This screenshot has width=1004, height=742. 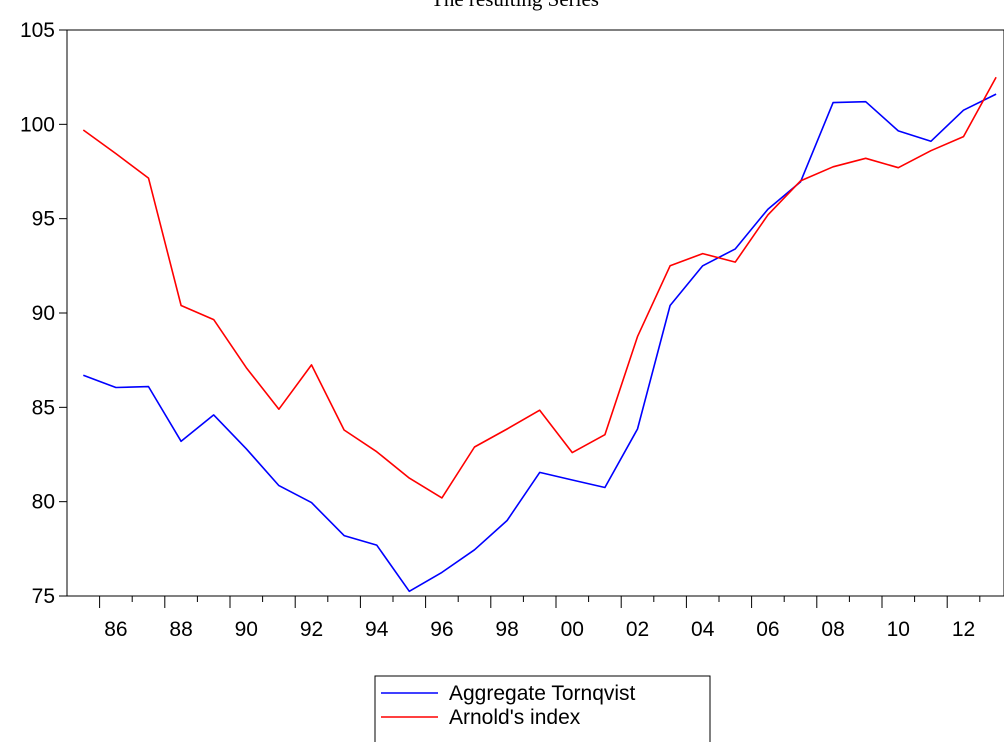 I want to click on x-tick-label: 88, so click(x=180, y=629).